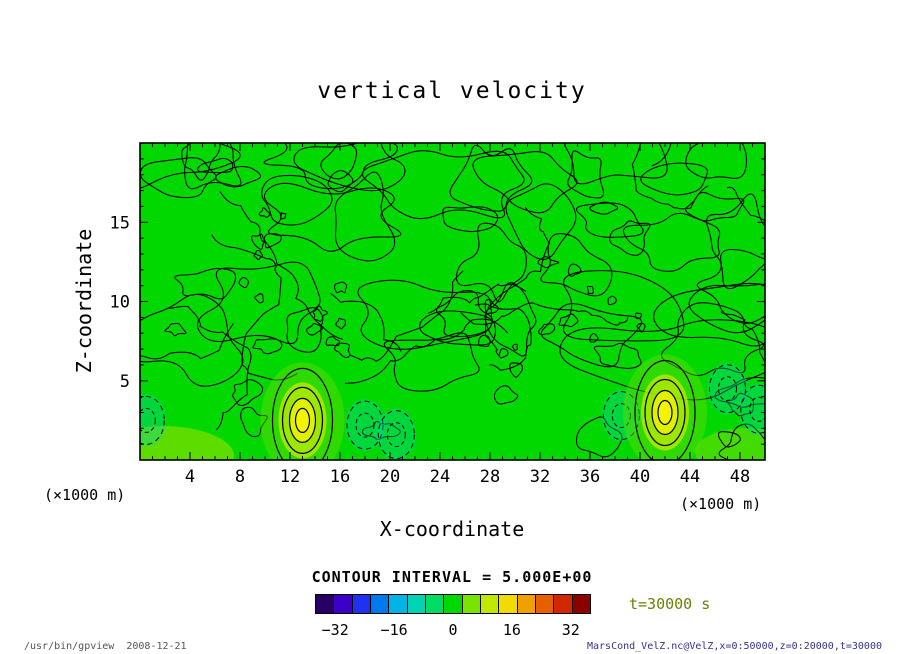  Describe the element at coordinates (540, 477) in the screenshot. I see `x-tick-label: 32` at that location.